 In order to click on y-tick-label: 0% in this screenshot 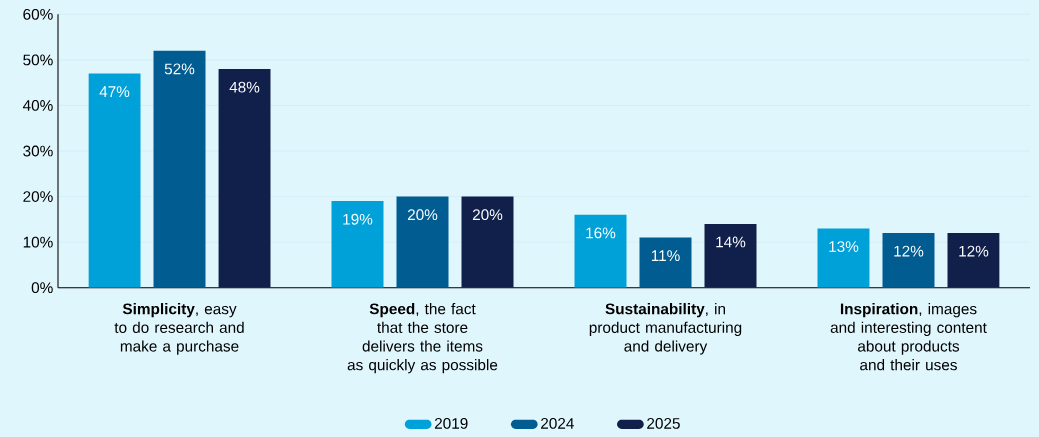, I will do `click(42, 288)`.